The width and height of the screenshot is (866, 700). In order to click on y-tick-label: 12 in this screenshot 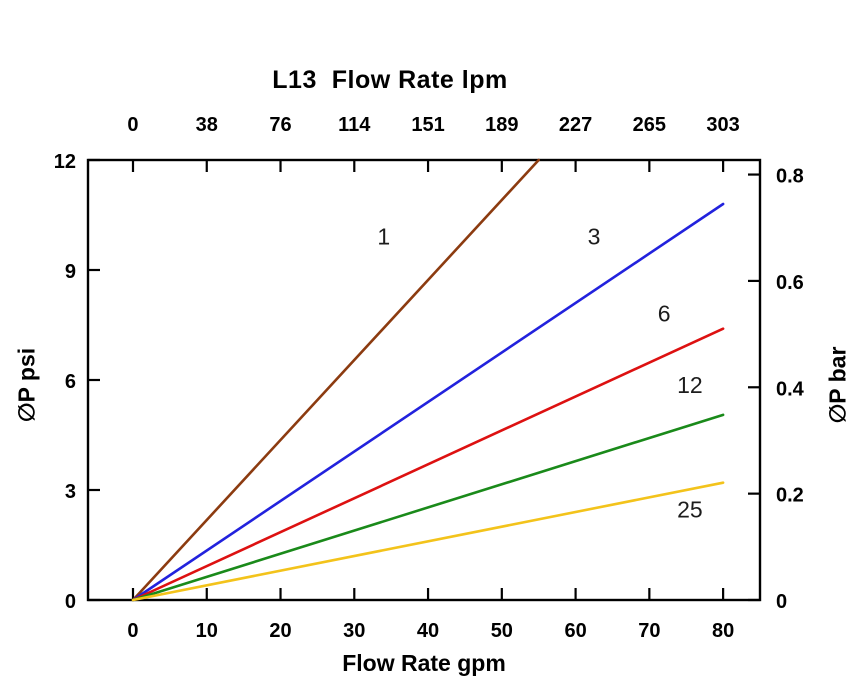, I will do `click(65, 162)`.